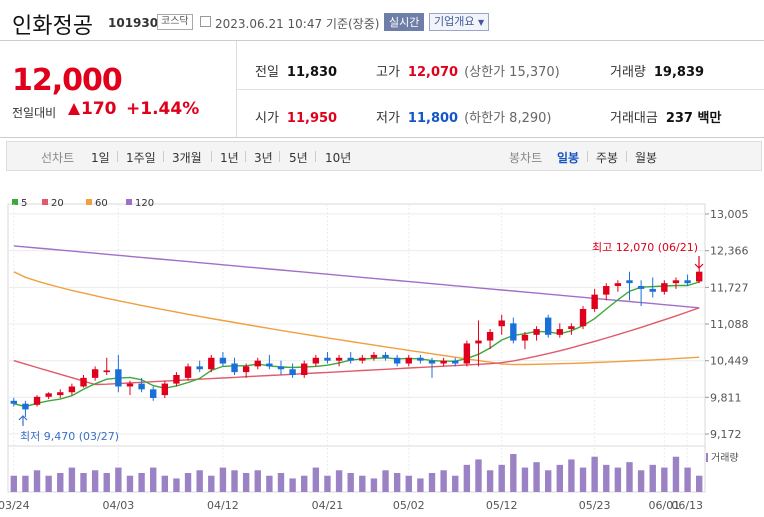 The image size is (764, 517). What do you see at coordinates (645, 247) in the screenshot?
I see `high-annotation: 최고 12,070 (06/21)` at bounding box center [645, 247].